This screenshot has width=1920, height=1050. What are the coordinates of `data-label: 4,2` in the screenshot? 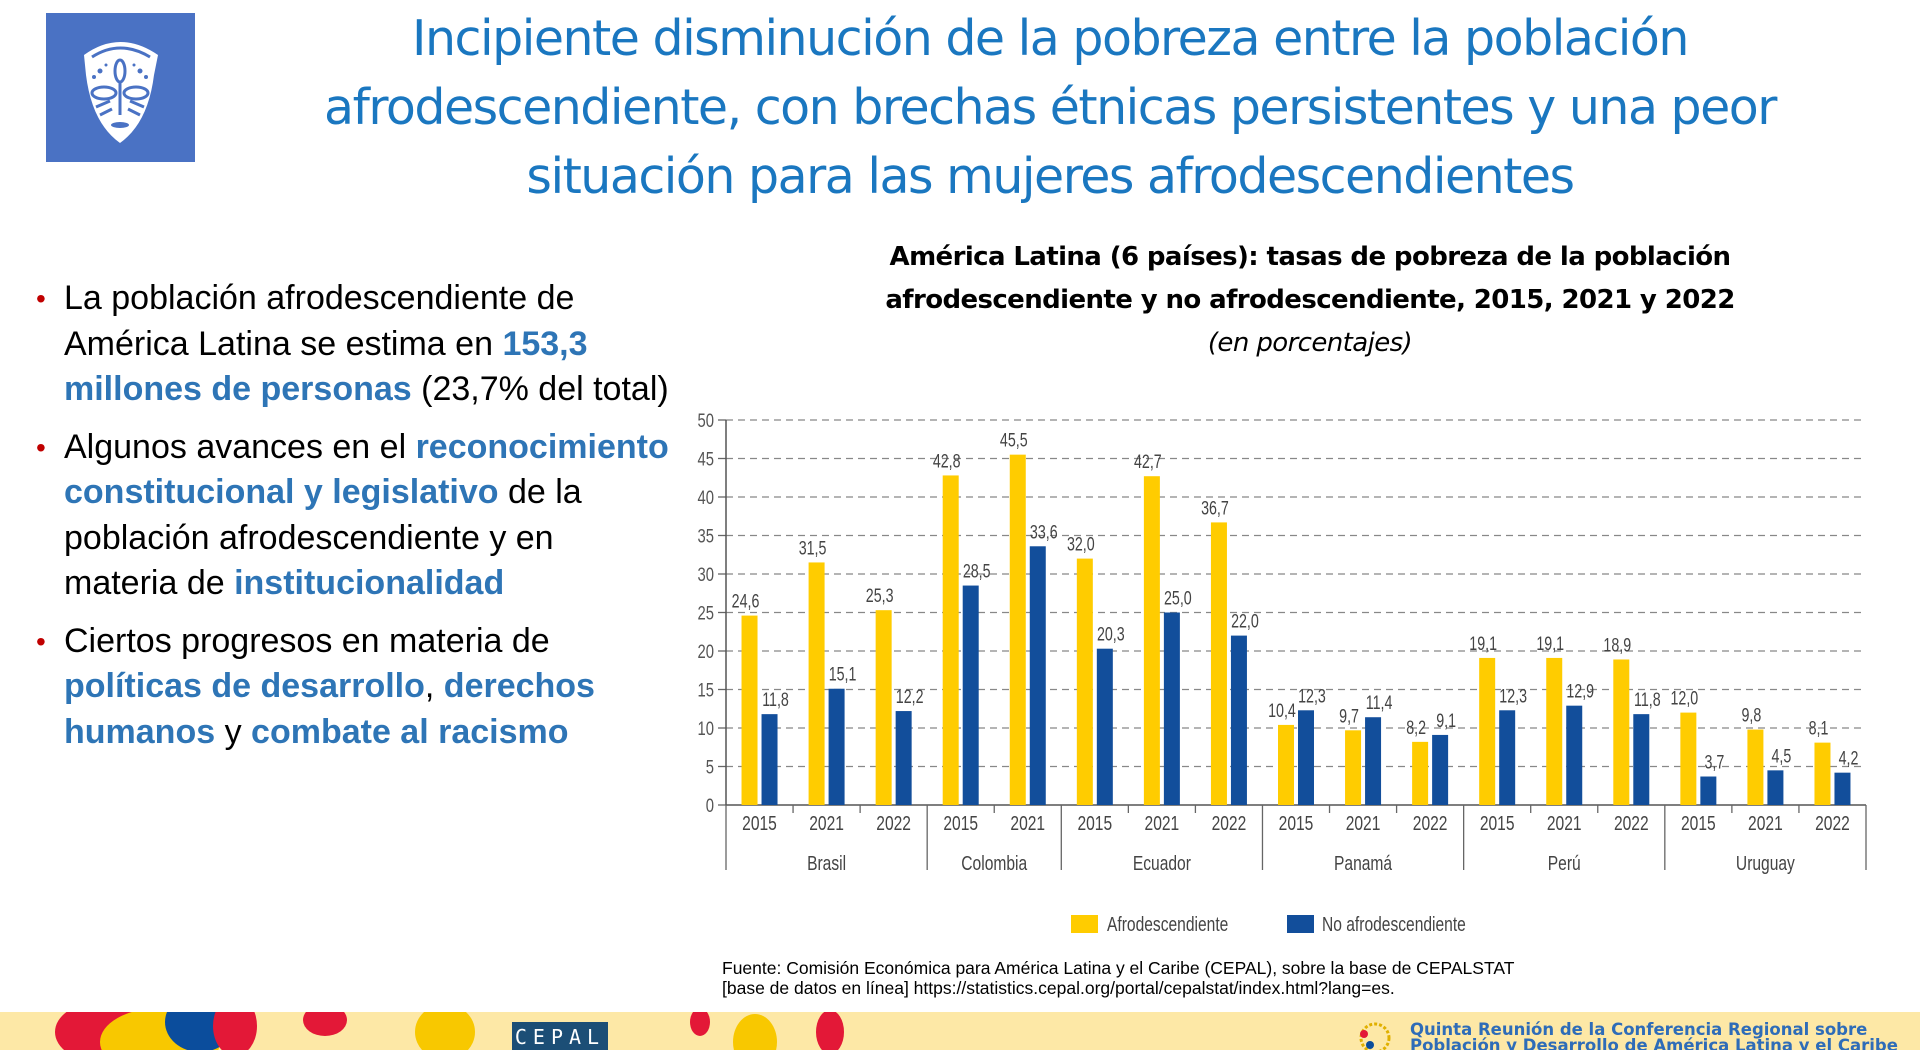 It's located at (1849, 758).